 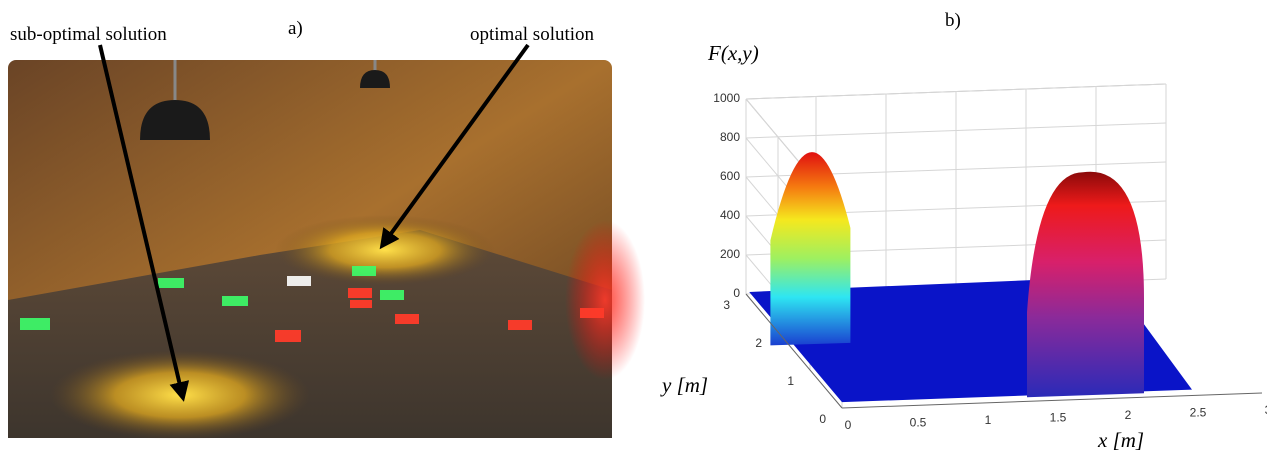 I want to click on z-tick-label: 0, so click(x=736, y=293).